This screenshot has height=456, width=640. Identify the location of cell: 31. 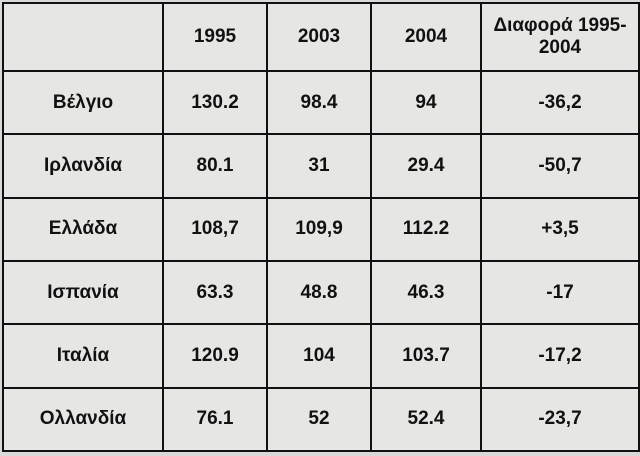
(319, 166).